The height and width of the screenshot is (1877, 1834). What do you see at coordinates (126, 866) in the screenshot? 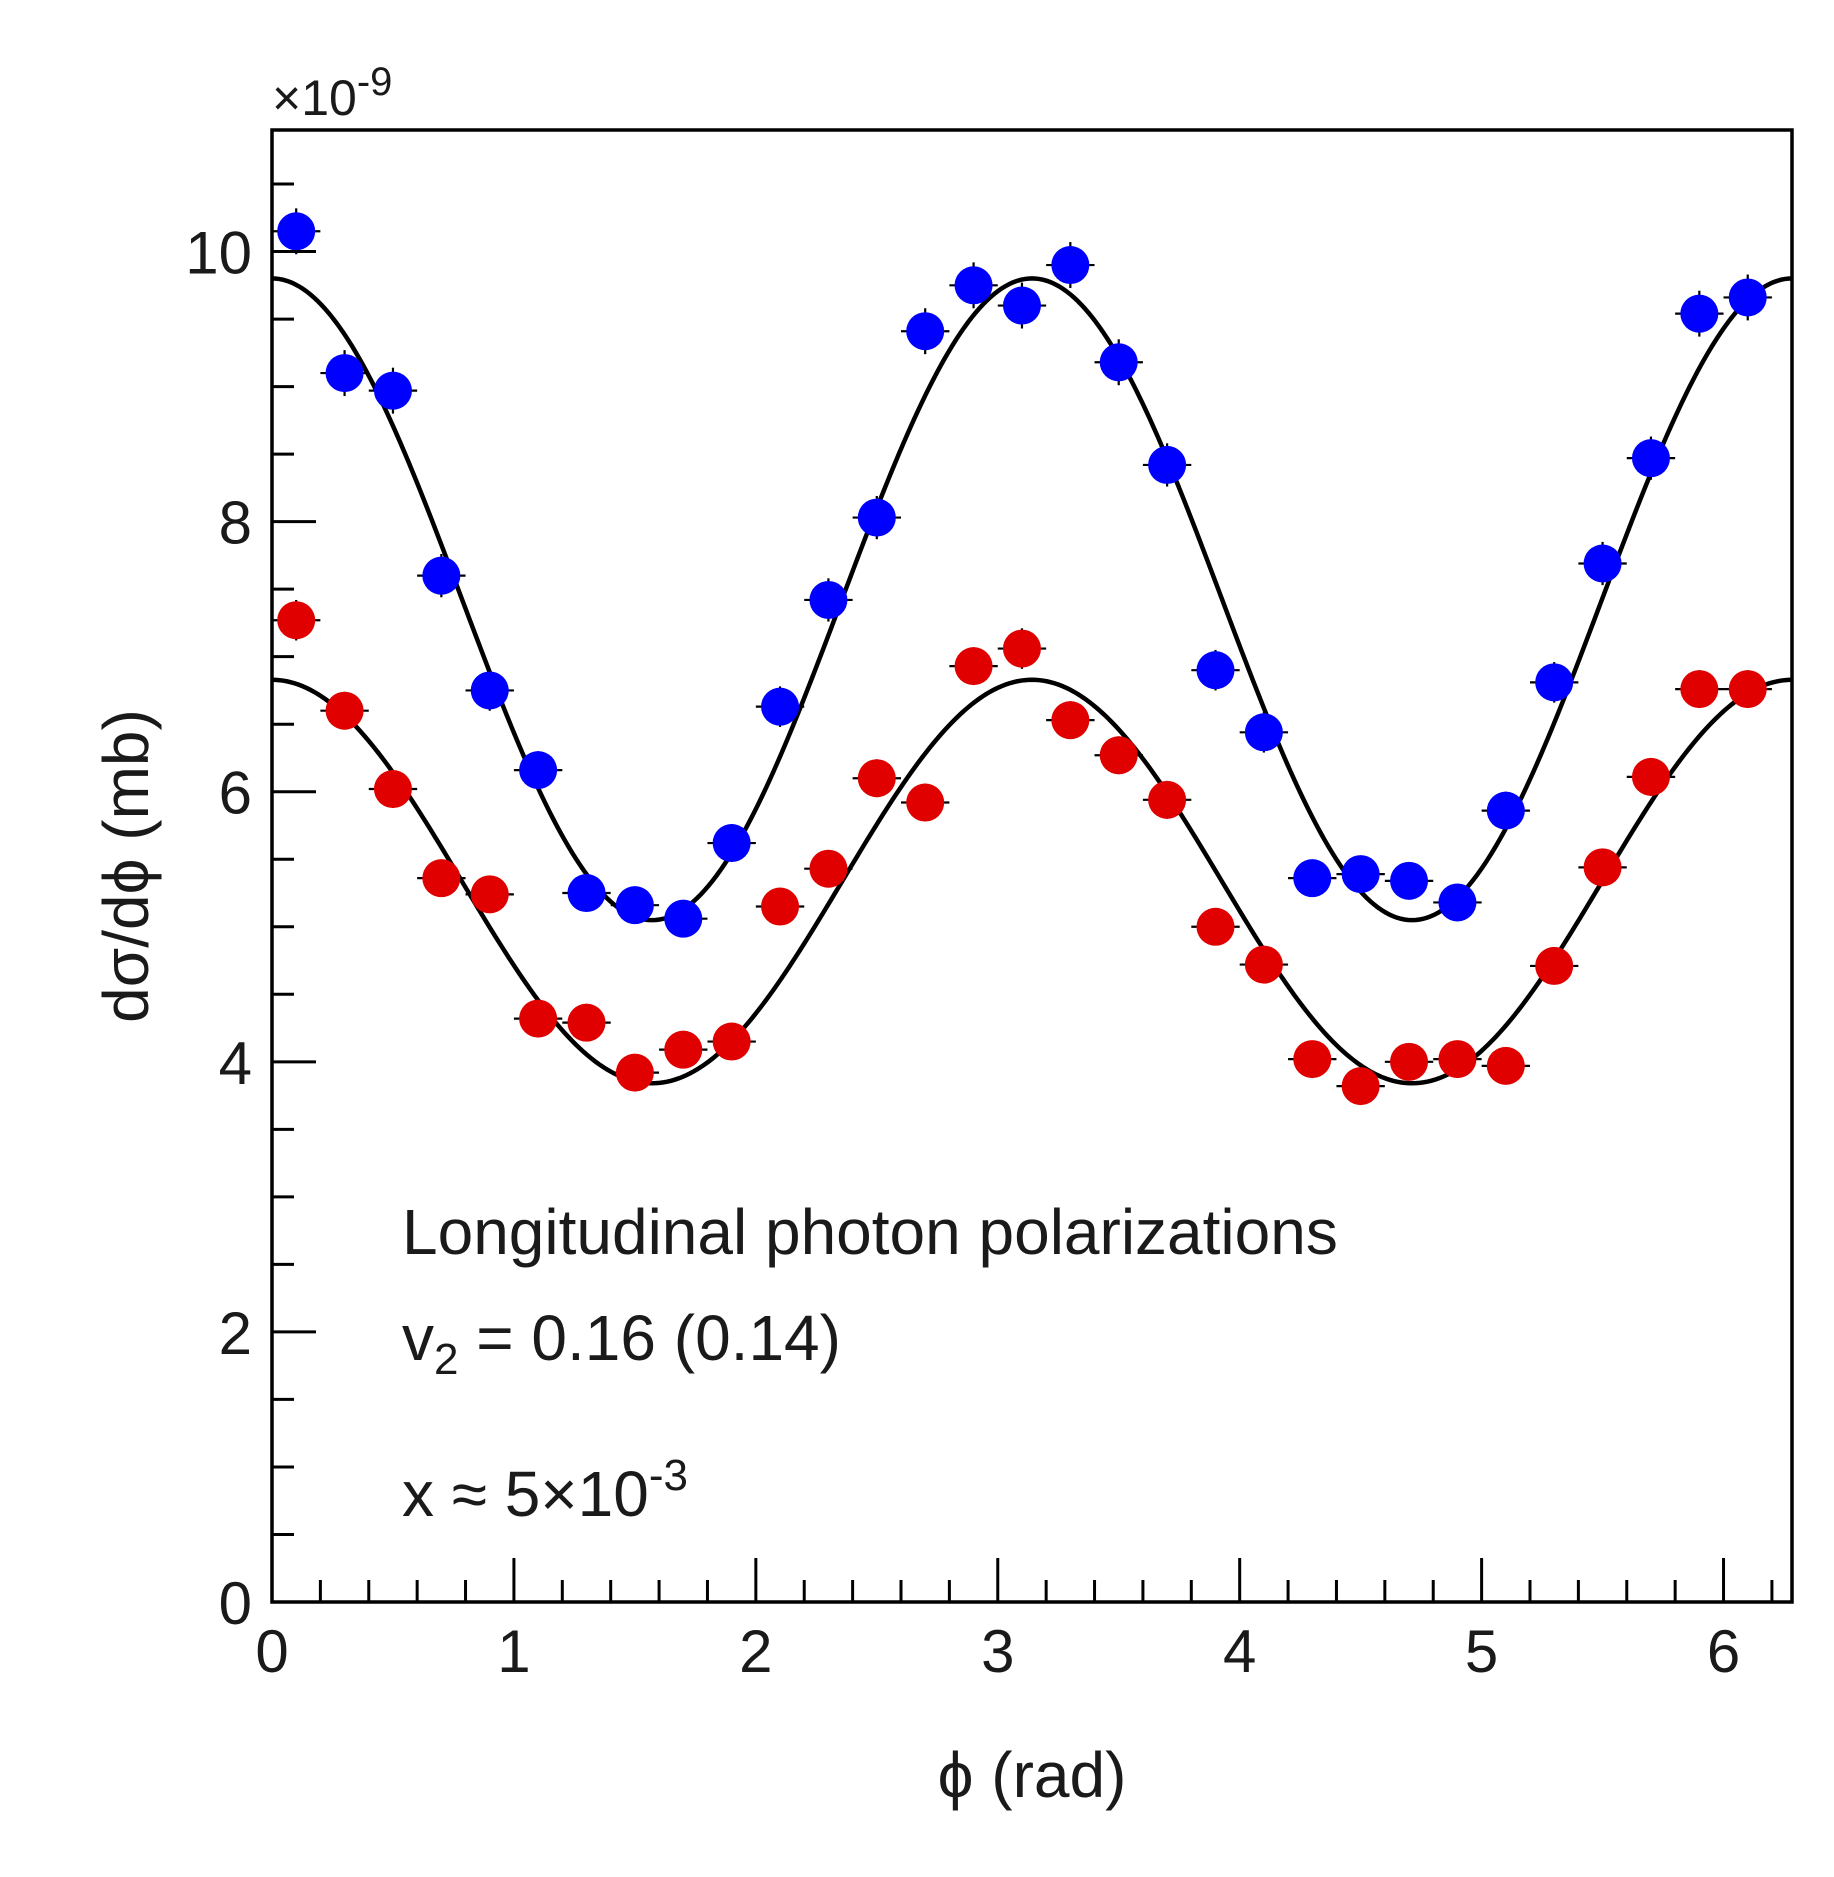
I see `y-axis-label: dσ/dϕ (mb)` at bounding box center [126, 866].